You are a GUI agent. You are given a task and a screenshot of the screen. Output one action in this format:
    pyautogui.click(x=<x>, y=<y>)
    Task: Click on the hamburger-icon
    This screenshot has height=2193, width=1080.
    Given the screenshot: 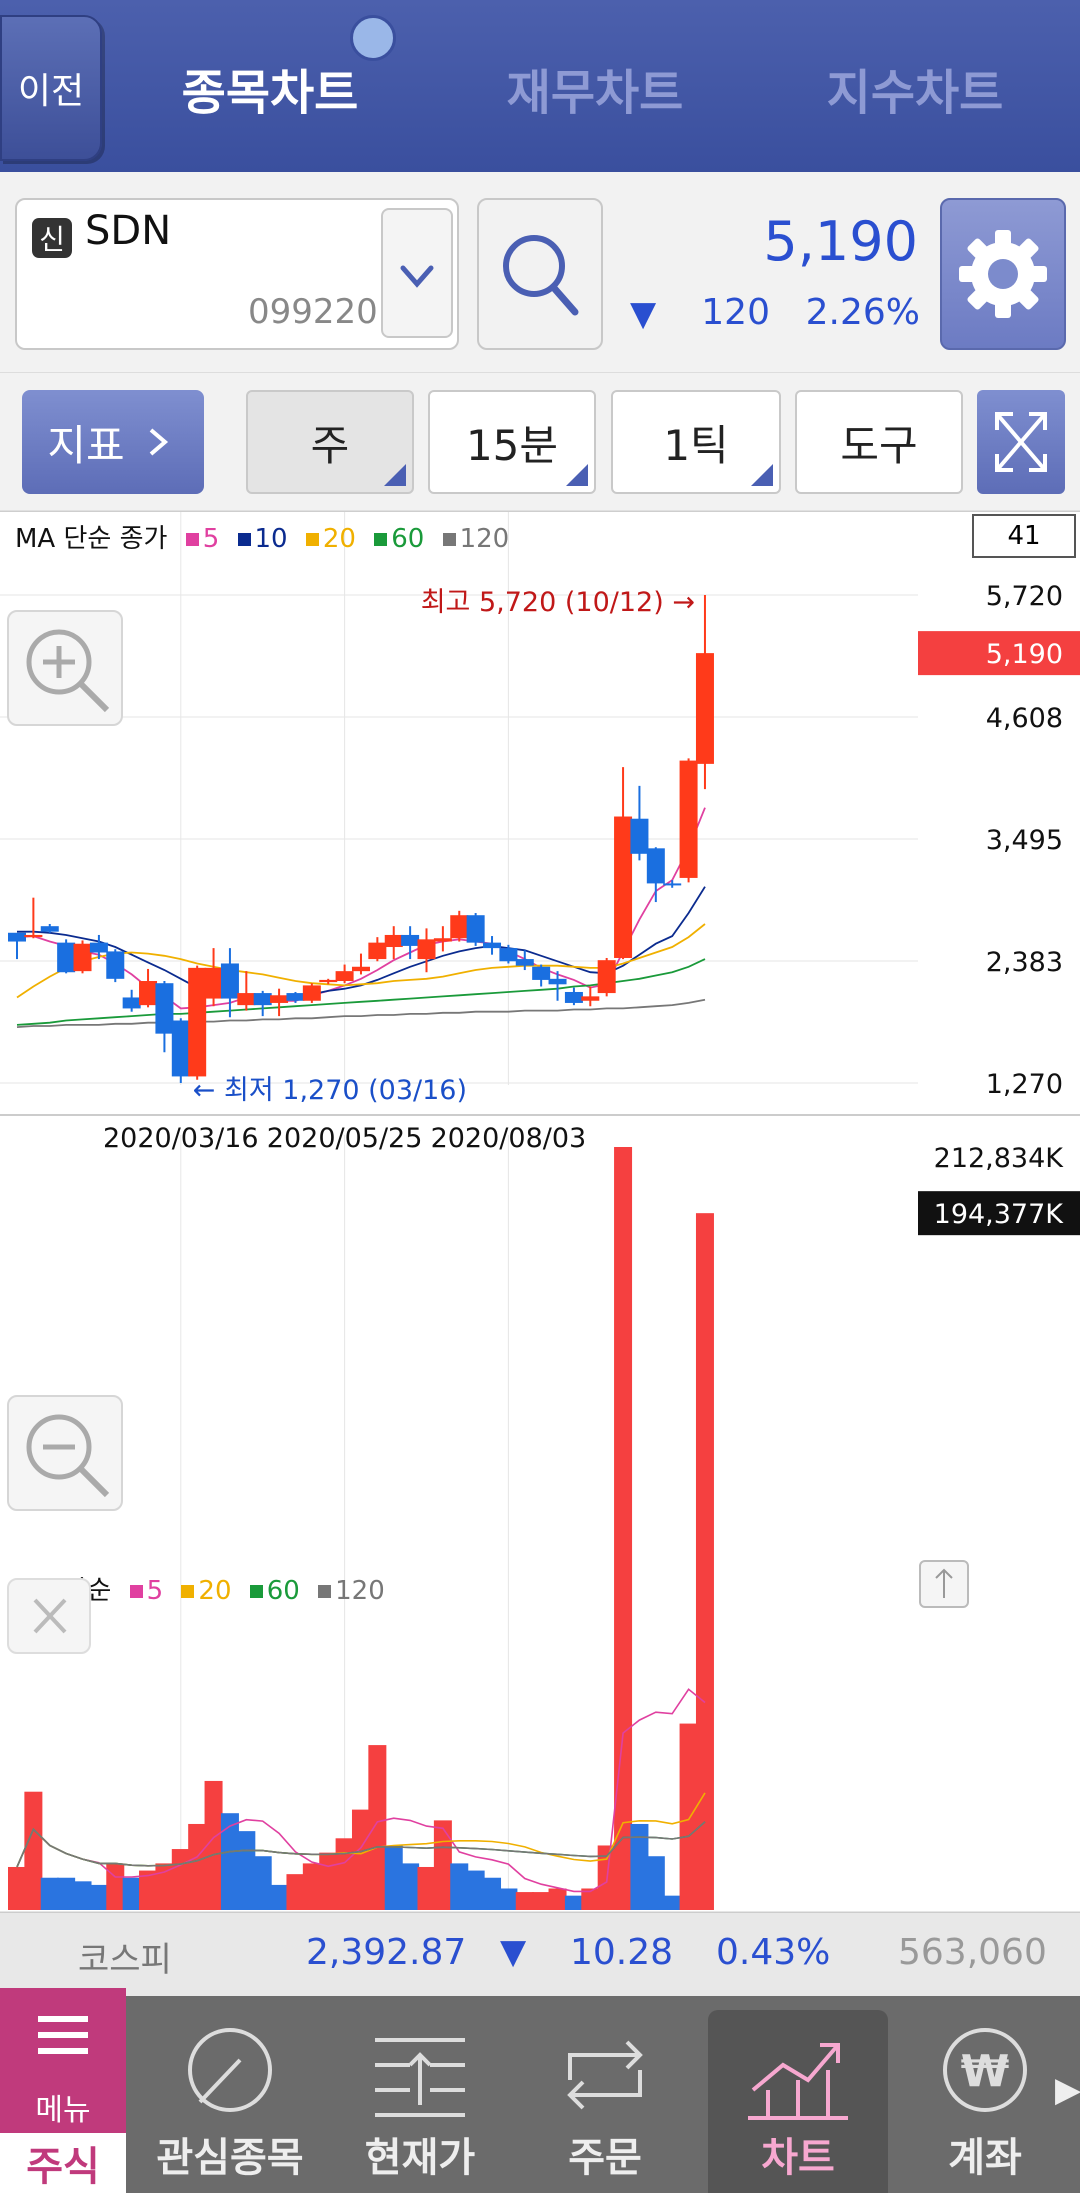 What is the action you would take?
    pyautogui.click(x=63, y=2035)
    